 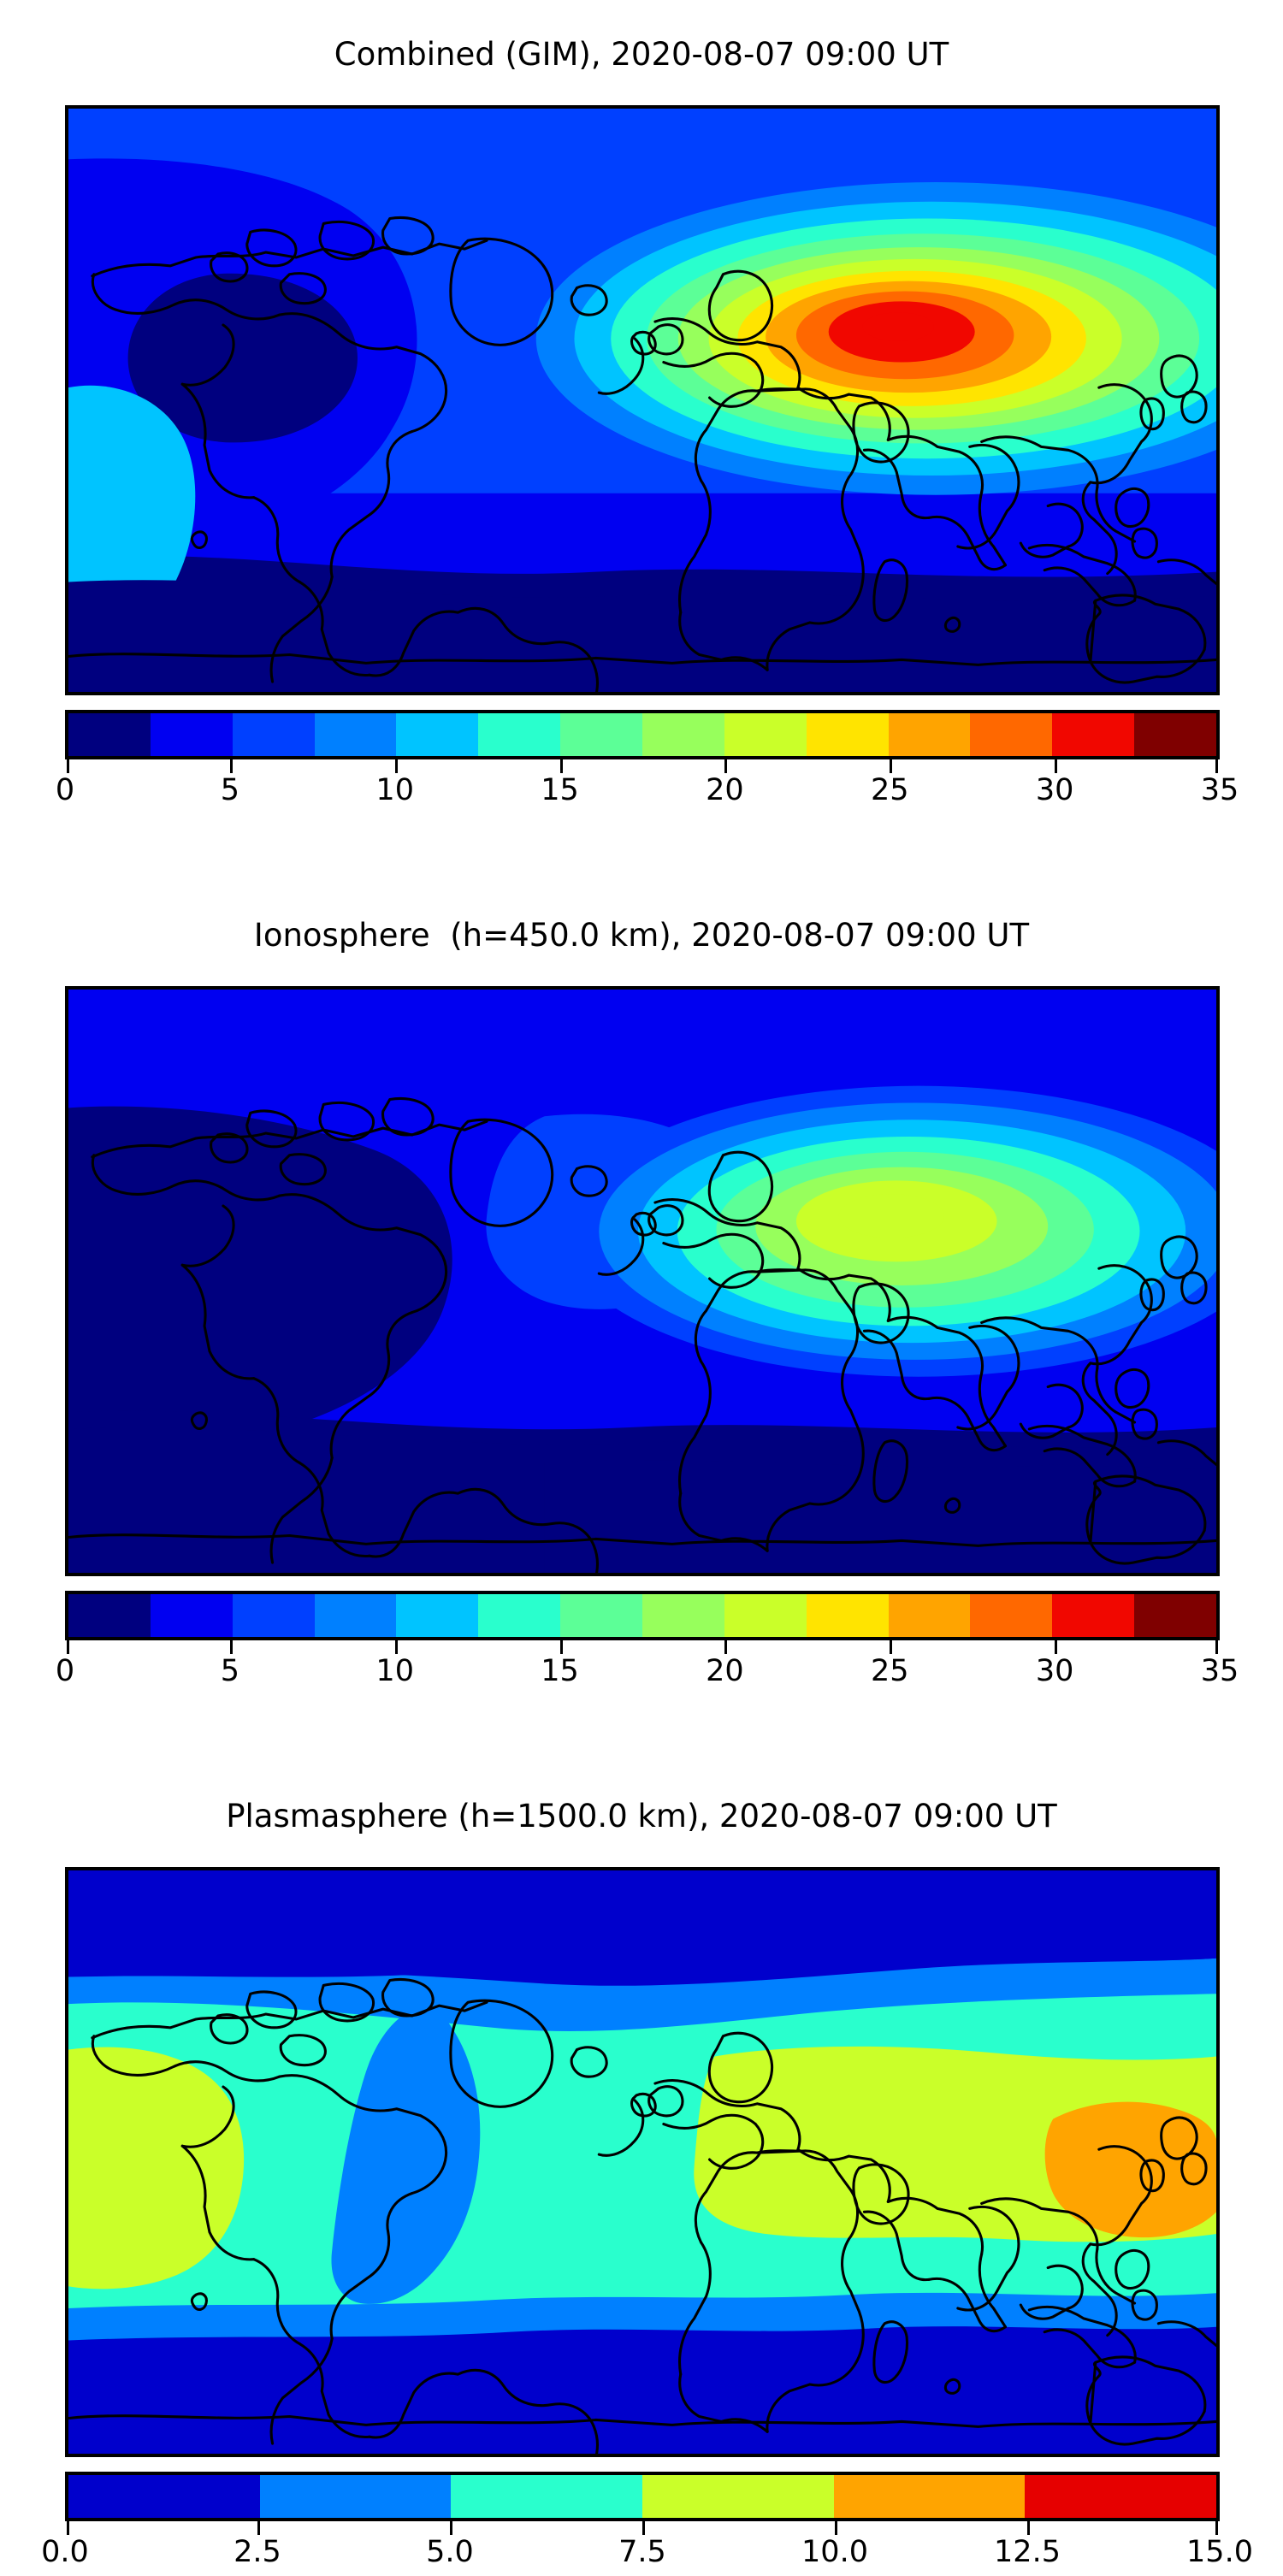 What do you see at coordinates (725, 790) in the screenshot?
I see `colorbar-label-4: 20` at bounding box center [725, 790].